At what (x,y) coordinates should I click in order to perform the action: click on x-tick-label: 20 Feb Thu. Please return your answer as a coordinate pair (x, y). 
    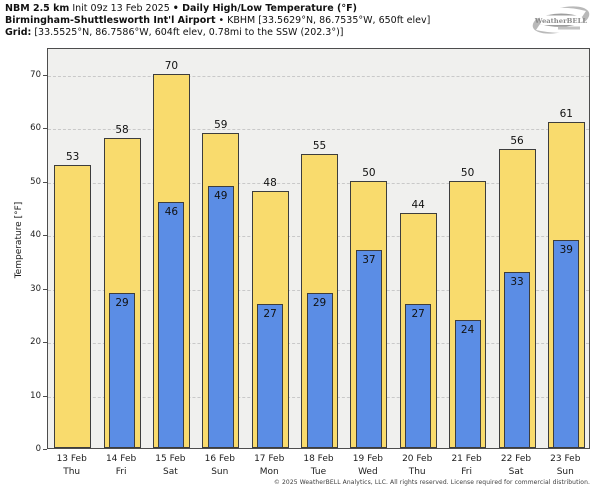
    Looking at the image, I should click on (417, 465).